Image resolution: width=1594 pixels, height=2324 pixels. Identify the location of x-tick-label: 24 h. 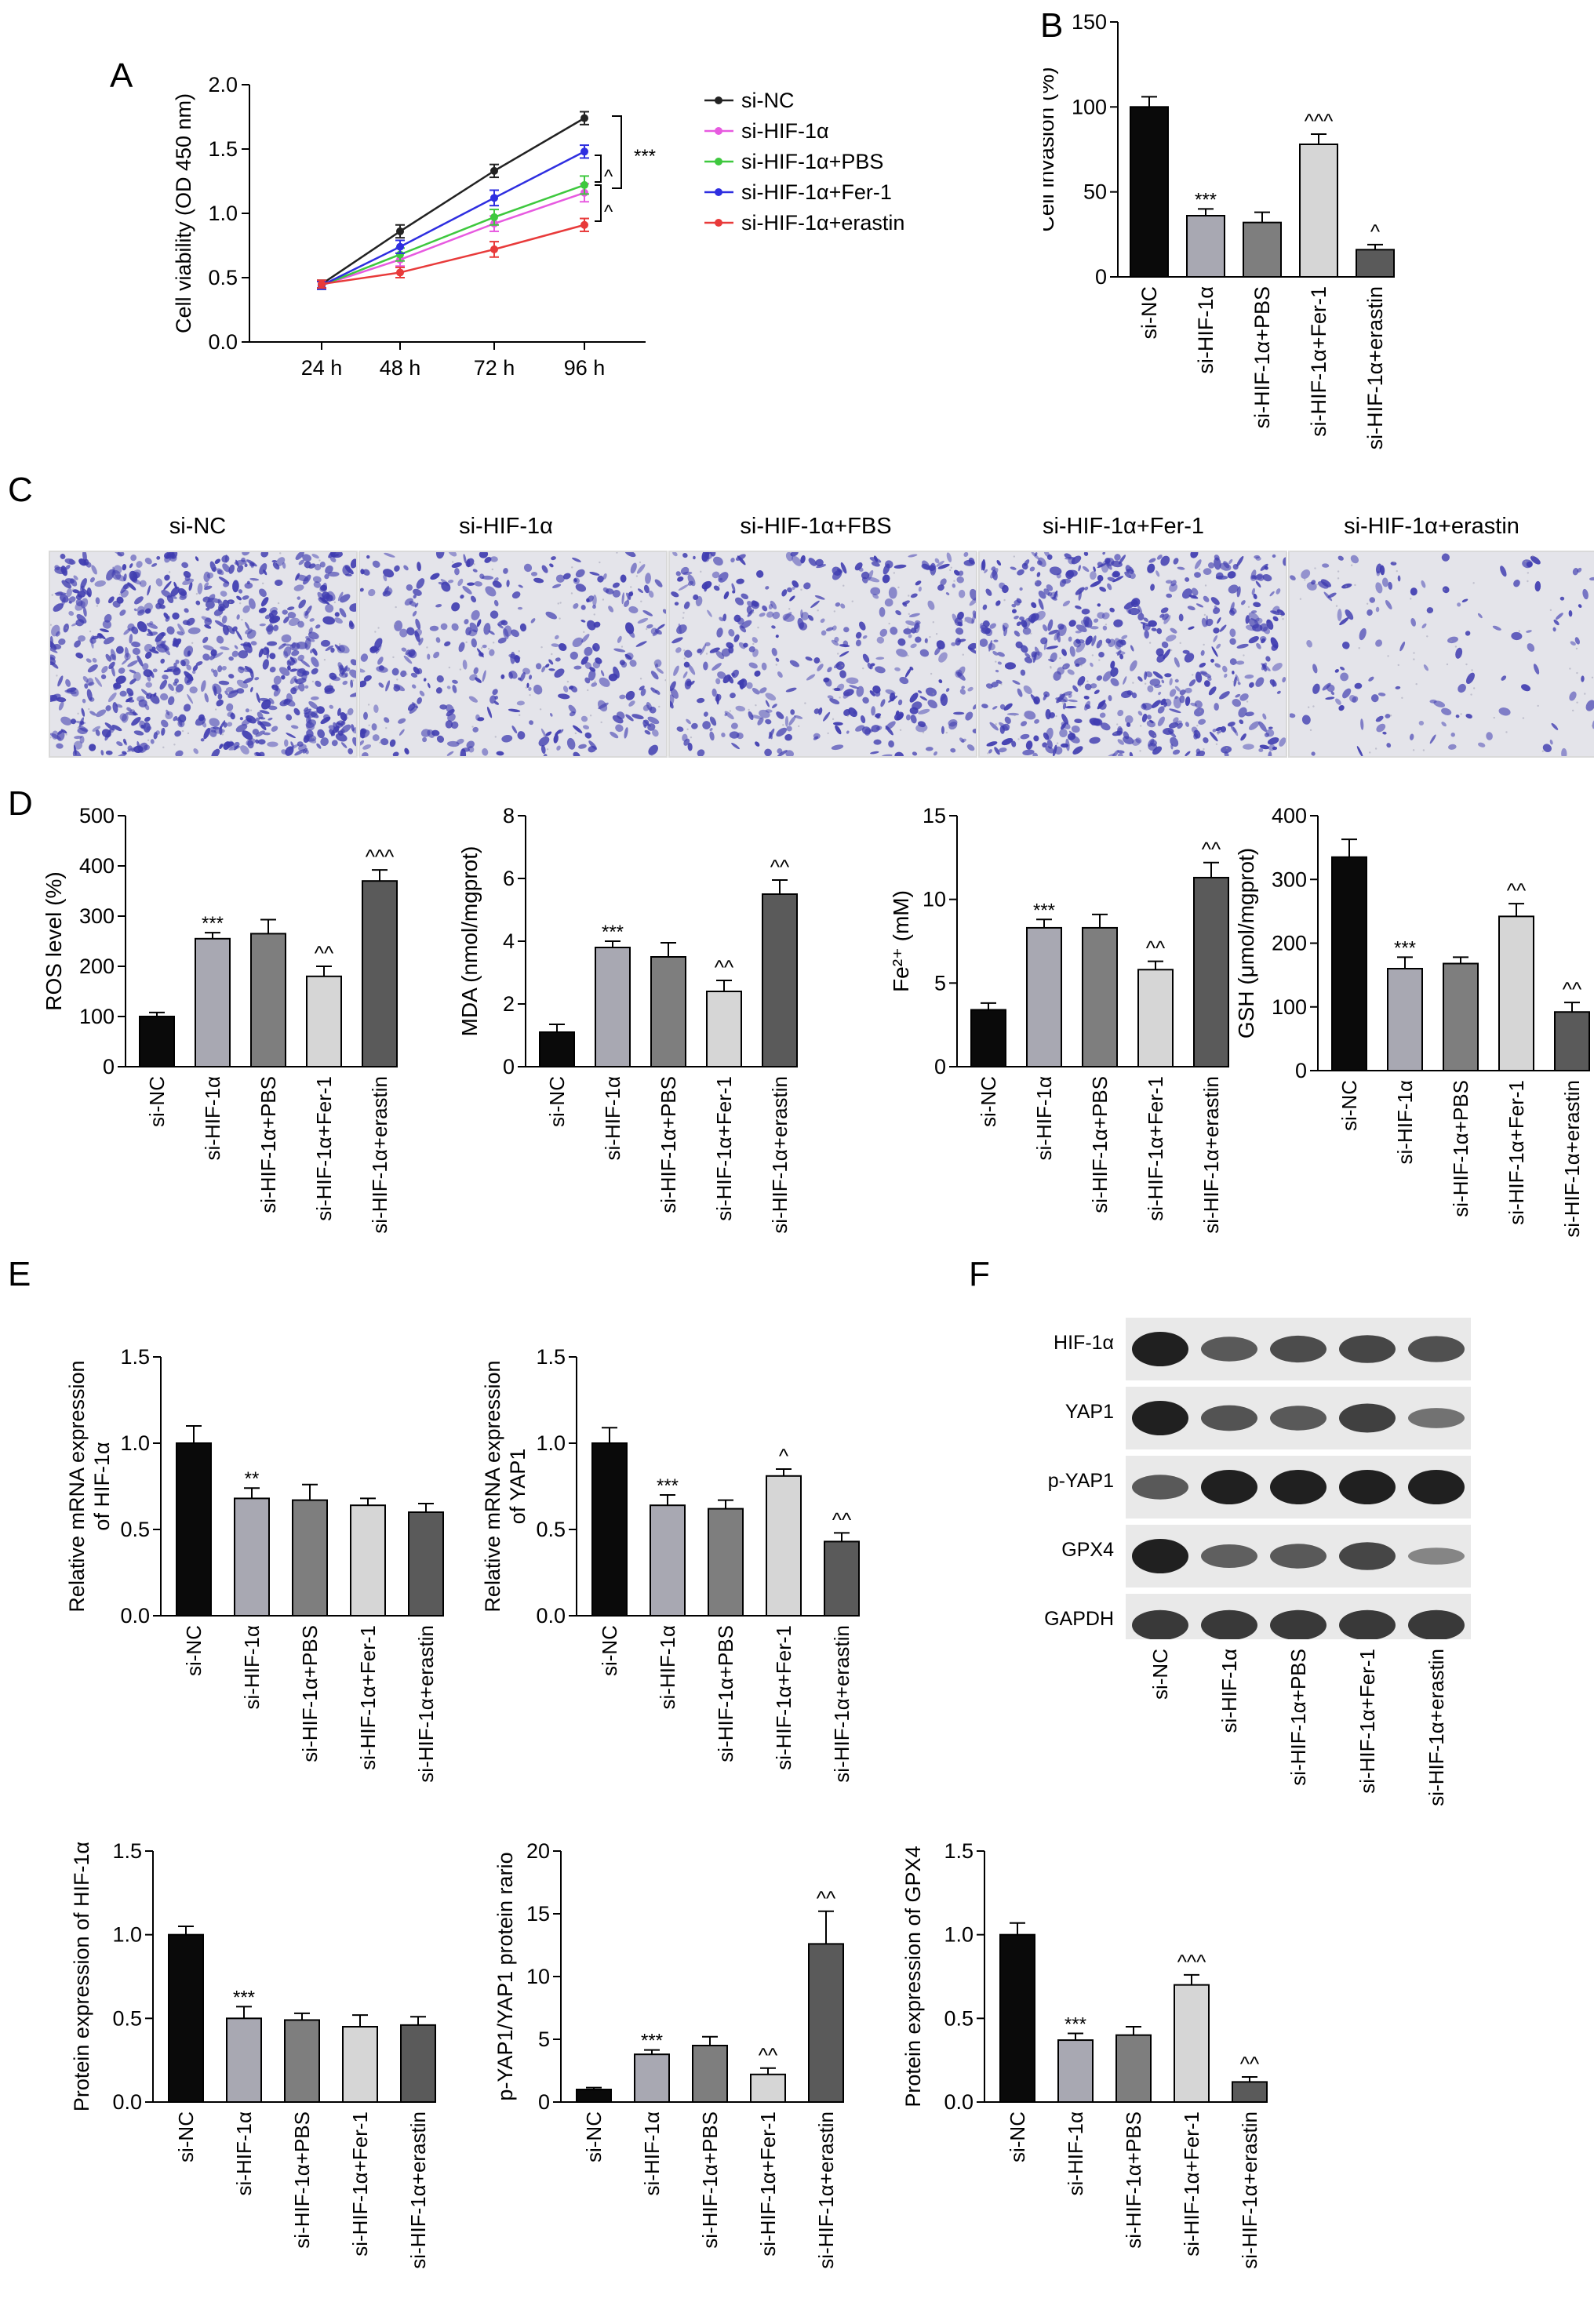
(322, 368).